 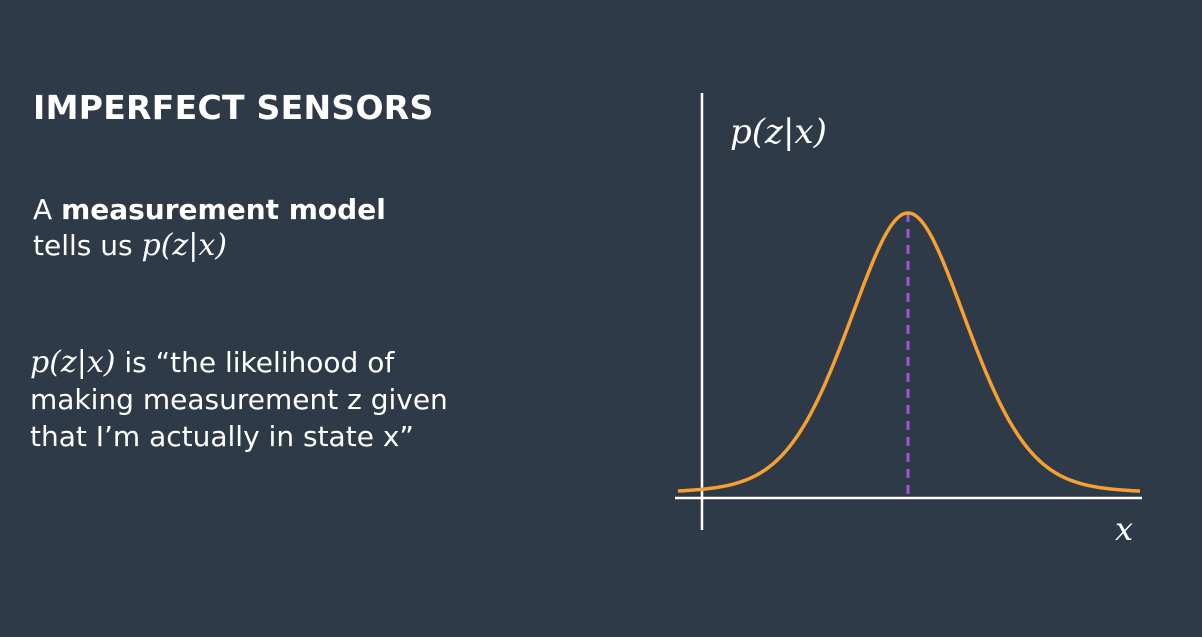 I want to click on para2-math: p(z|x), so click(x=73, y=362).